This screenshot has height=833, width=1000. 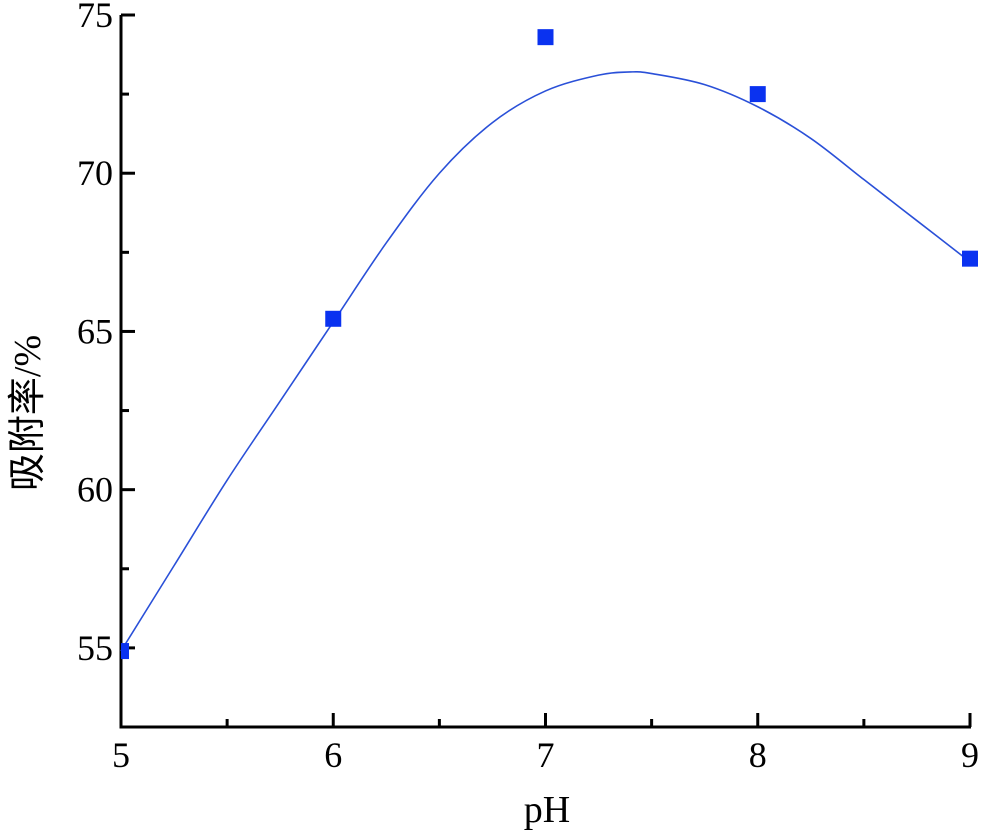 I want to click on y-tick-label: 65, so click(x=95, y=331).